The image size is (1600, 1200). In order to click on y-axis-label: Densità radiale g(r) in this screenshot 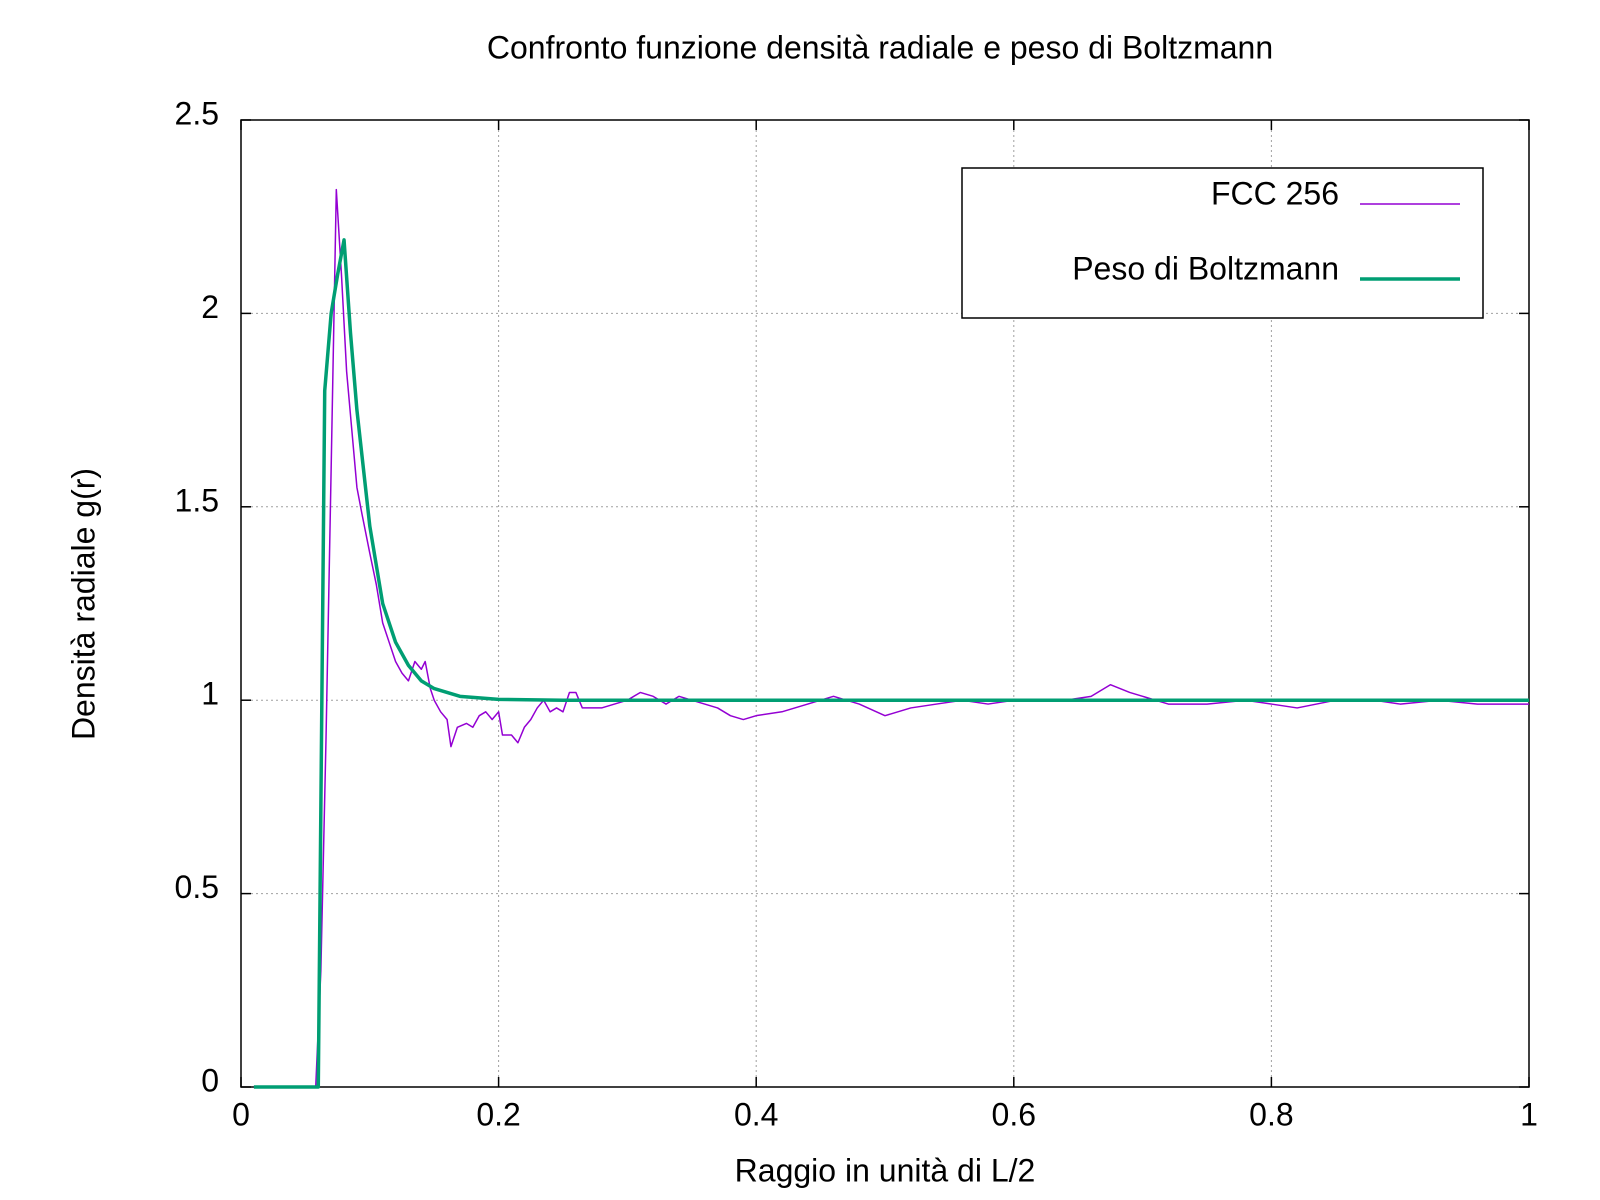, I will do `click(83, 604)`.